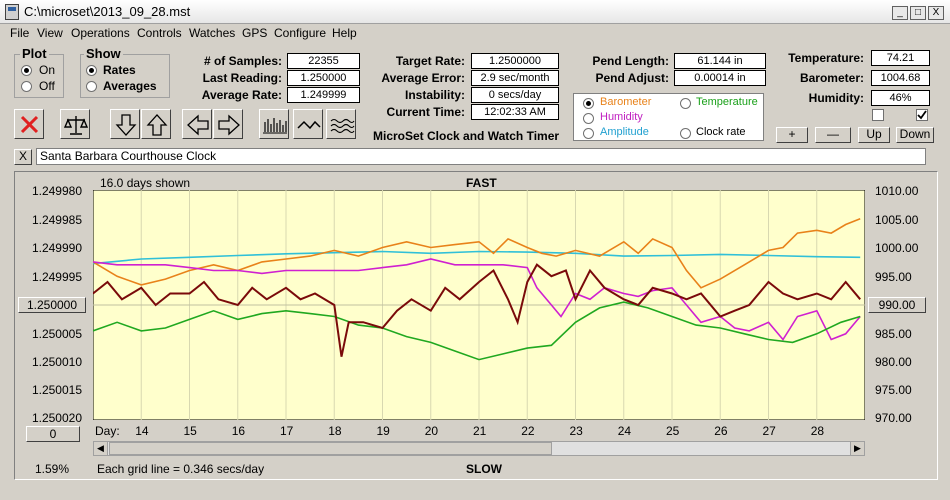 Image resolution: width=950 pixels, height=500 pixels. I want to click on last-reading-value: 1.250000, so click(323, 78).